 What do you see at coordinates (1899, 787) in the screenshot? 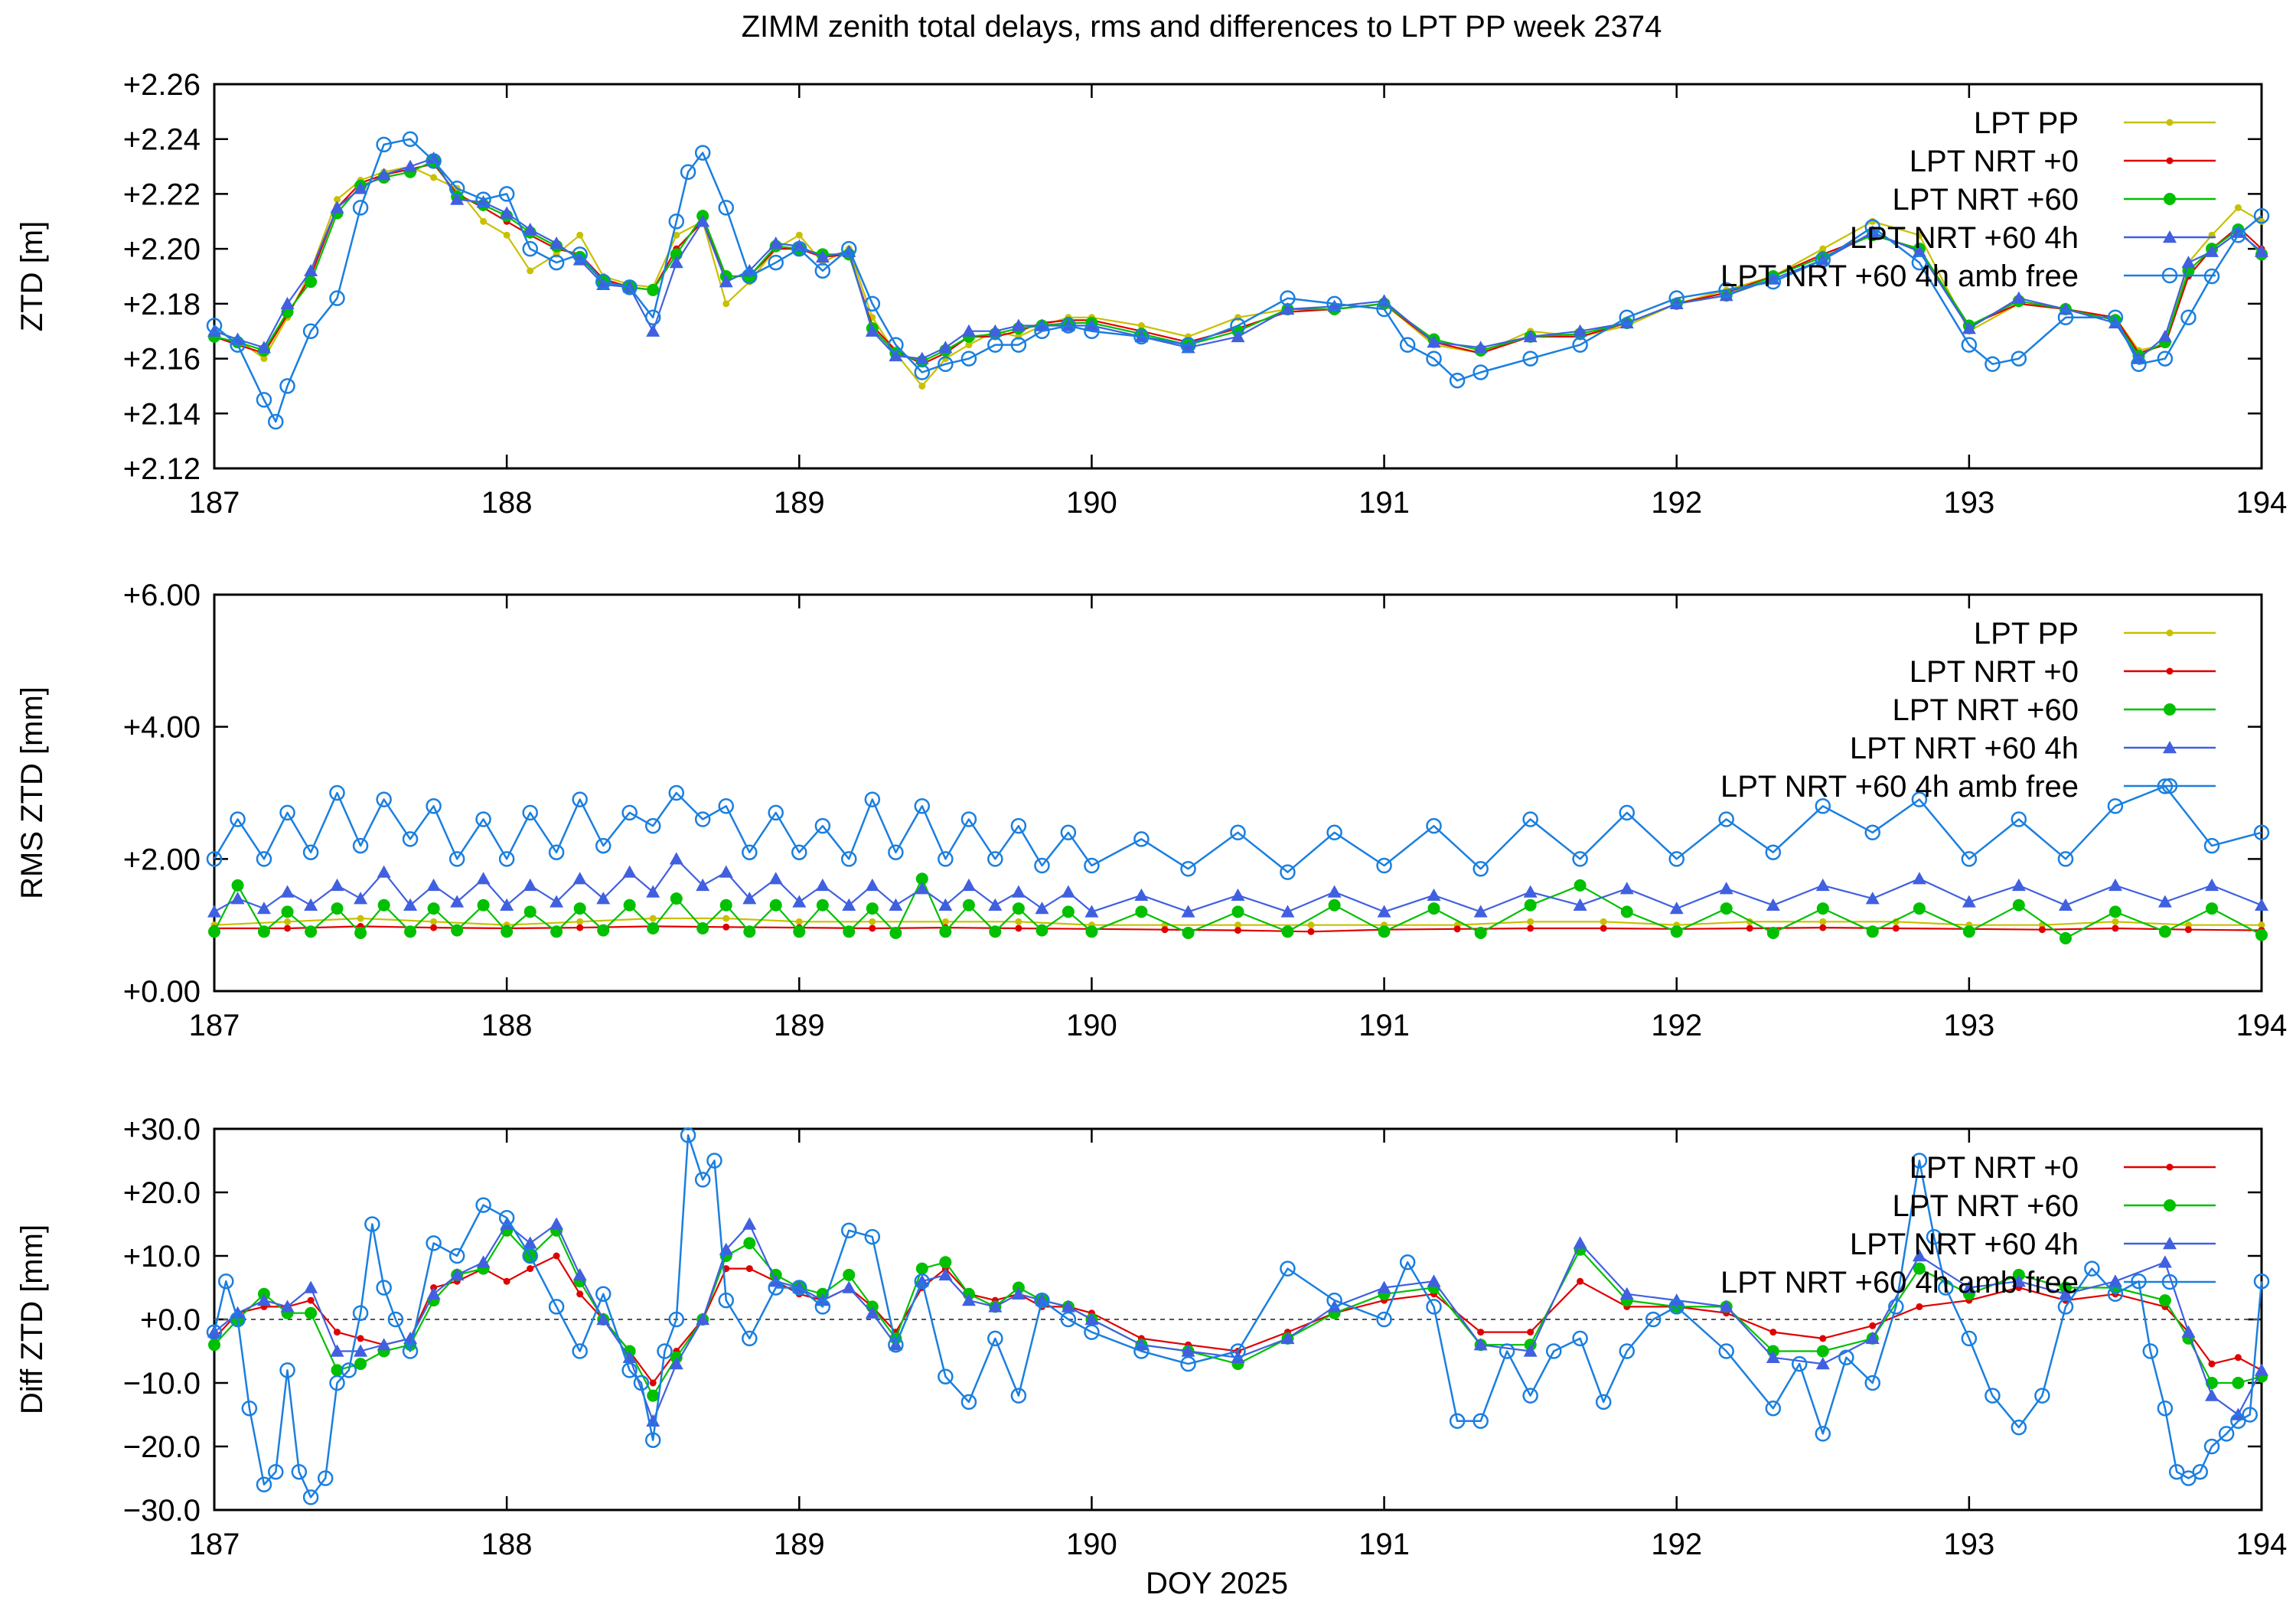
I see `legend-label: LPT NRT +60 4h amb free` at bounding box center [1899, 787].